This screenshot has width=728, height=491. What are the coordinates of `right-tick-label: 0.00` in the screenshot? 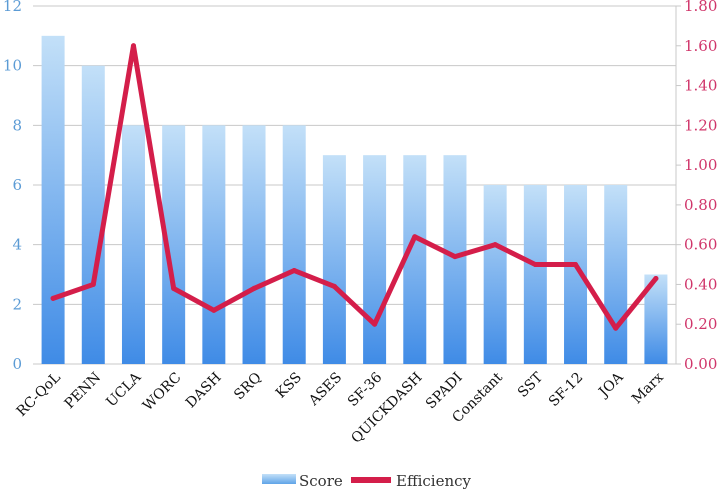 It's located at (700, 364).